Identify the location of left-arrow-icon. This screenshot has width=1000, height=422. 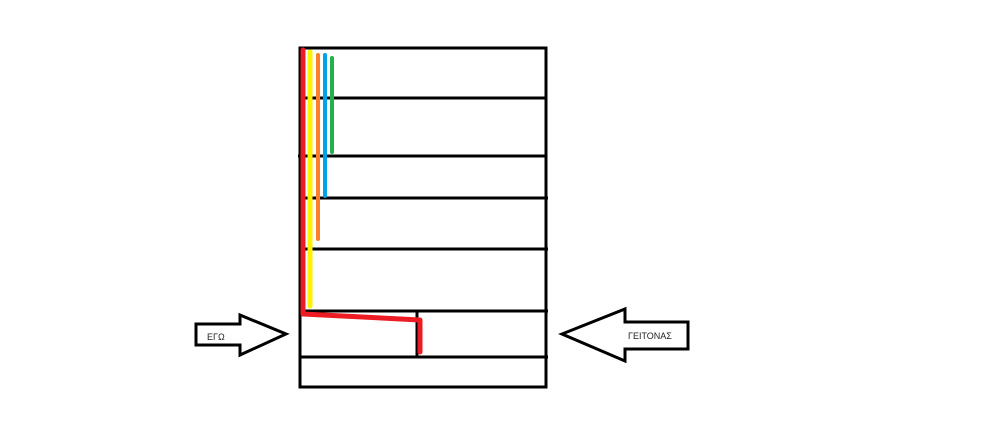
(624, 335).